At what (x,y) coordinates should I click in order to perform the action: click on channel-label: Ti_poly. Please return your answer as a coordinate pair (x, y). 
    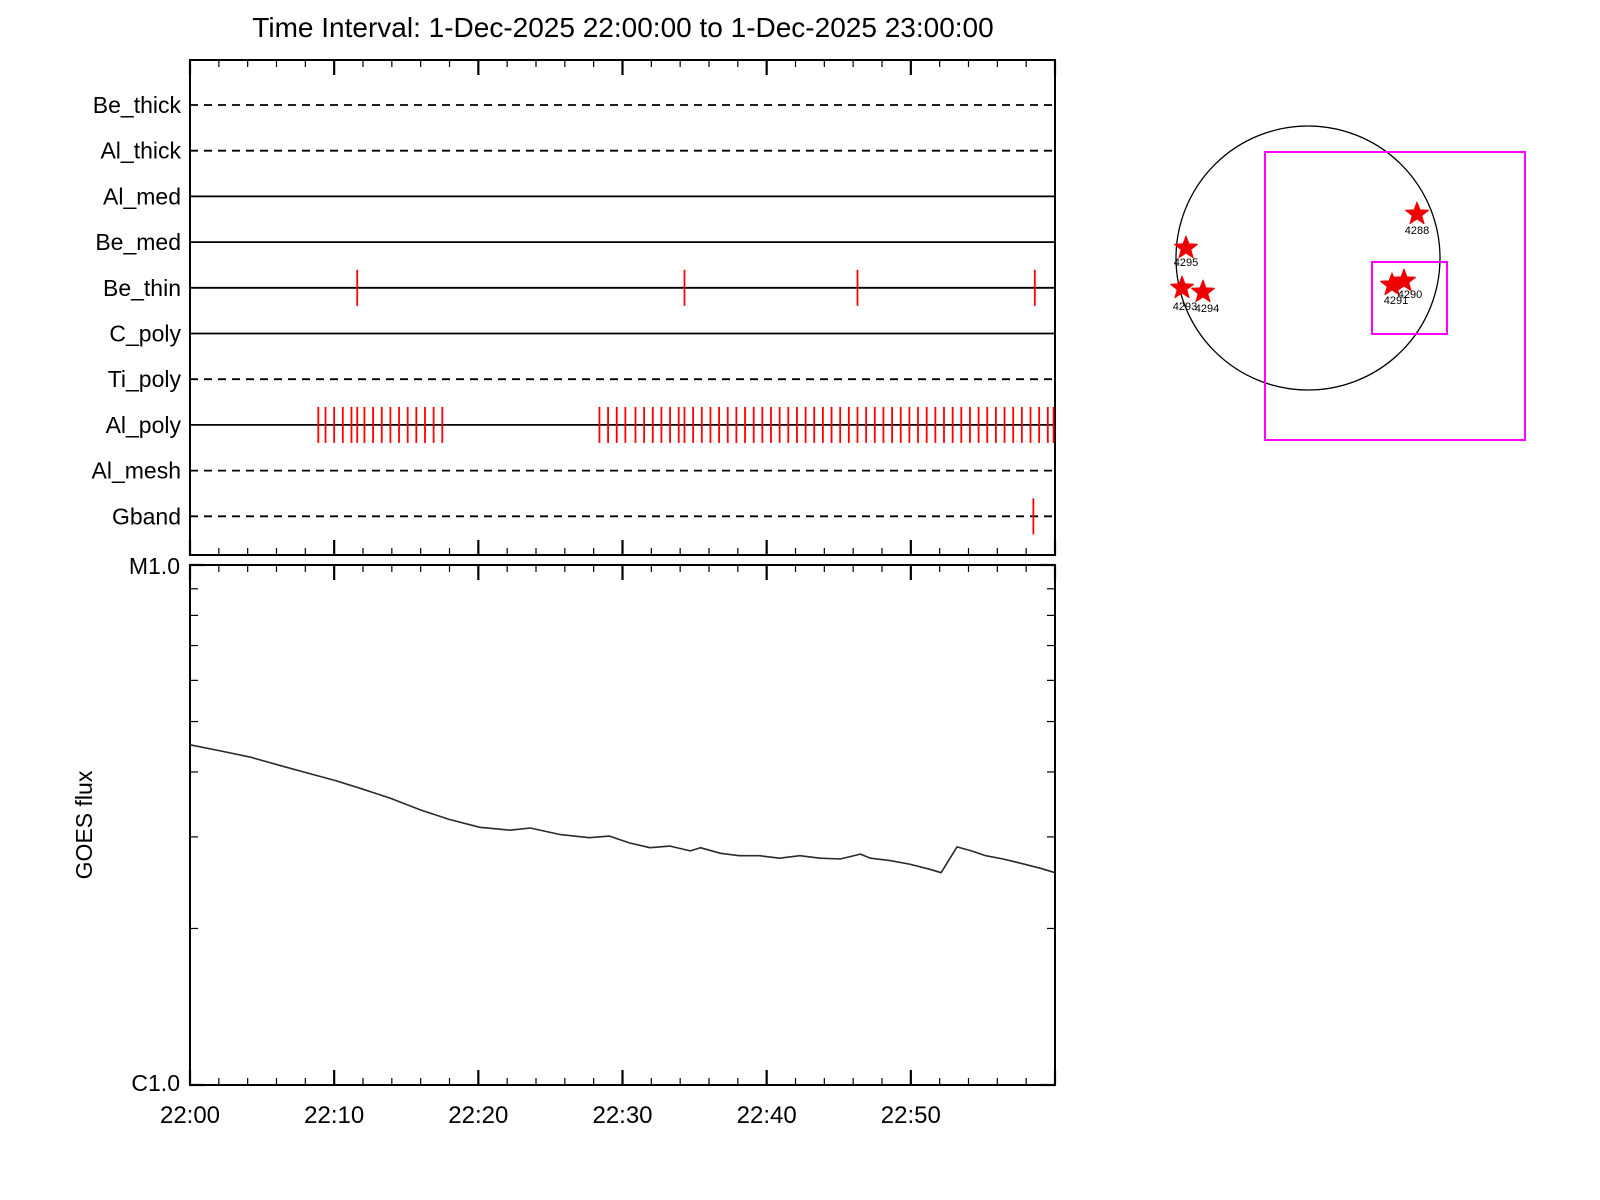
    Looking at the image, I should click on (145, 379).